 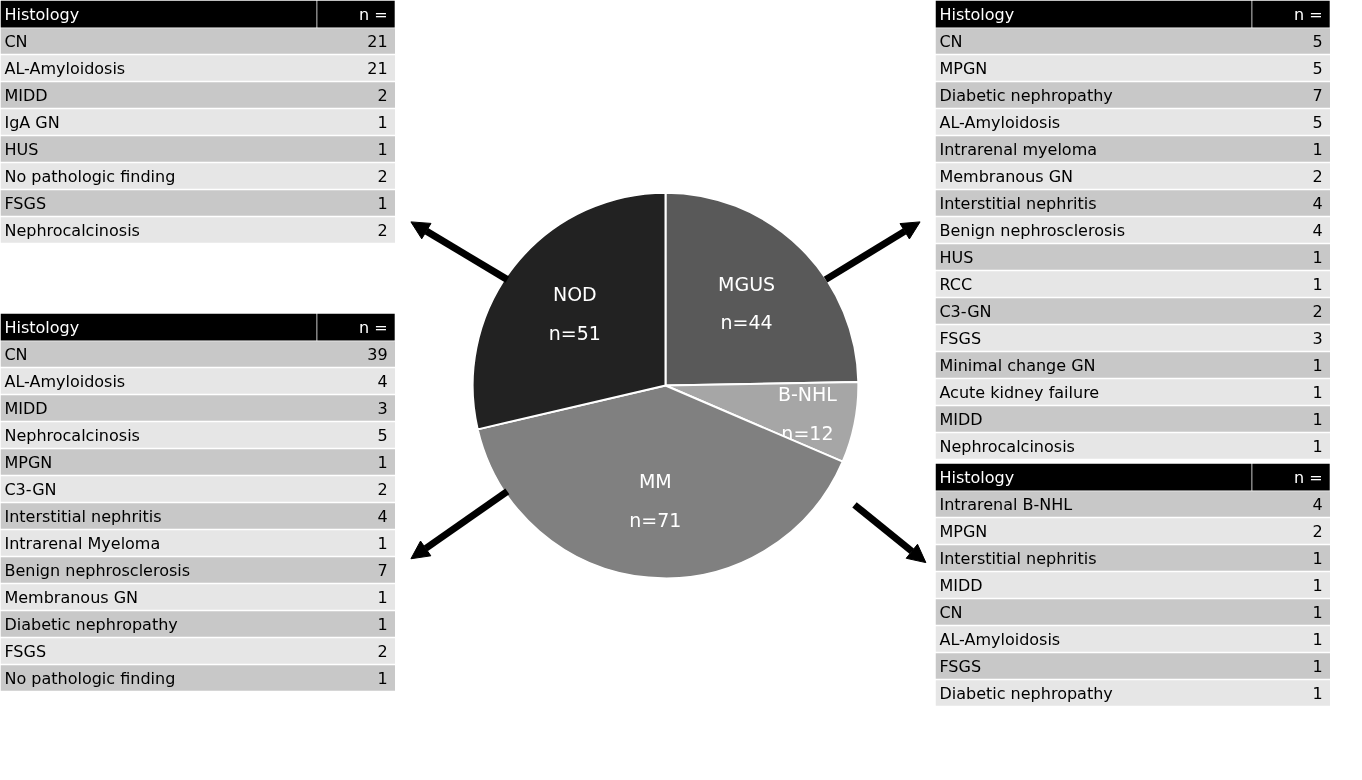 I want to click on category-label: Intrarenal myeloma, so click(x=1018, y=149).